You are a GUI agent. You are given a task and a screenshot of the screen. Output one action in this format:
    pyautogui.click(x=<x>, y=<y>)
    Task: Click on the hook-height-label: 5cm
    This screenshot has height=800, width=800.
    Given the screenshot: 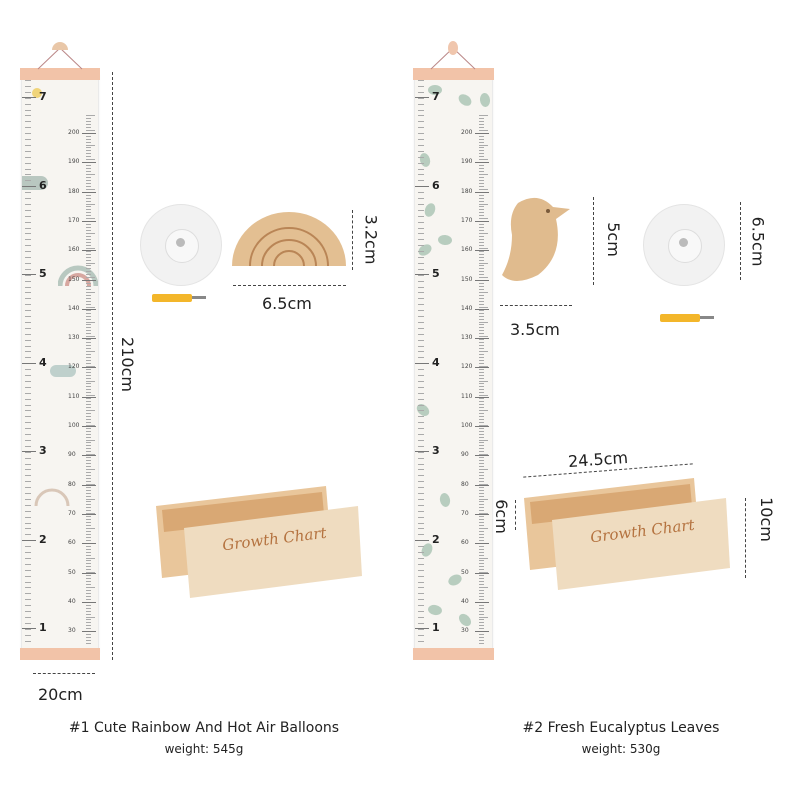 What is the action you would take?
    pyautogui.click(x=613, y=239)
    